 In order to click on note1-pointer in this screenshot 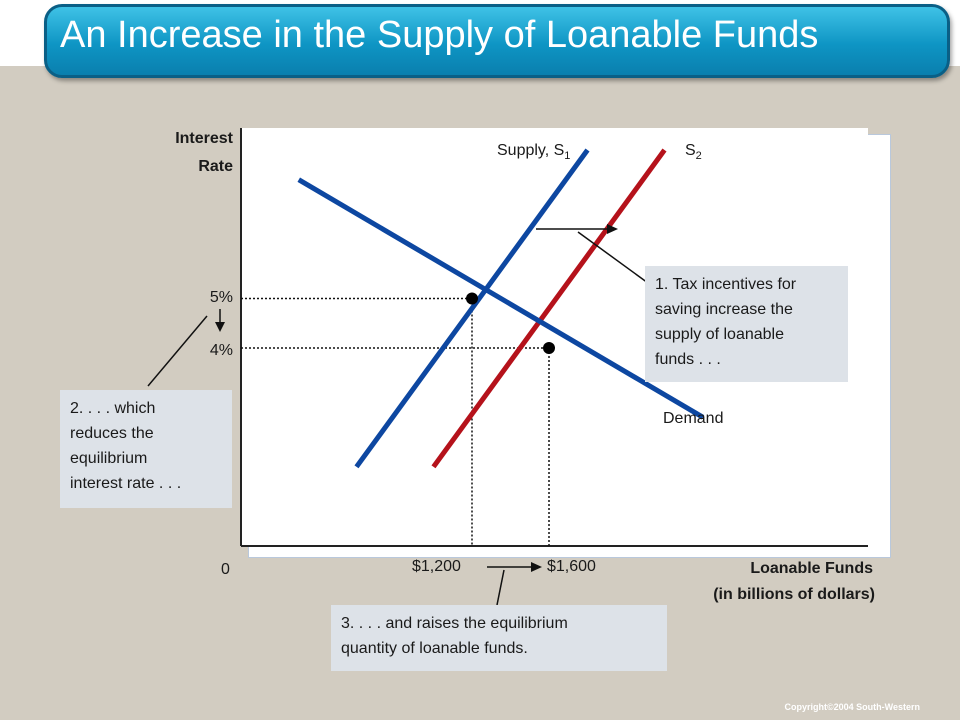, I will do `click(613, 257)`.